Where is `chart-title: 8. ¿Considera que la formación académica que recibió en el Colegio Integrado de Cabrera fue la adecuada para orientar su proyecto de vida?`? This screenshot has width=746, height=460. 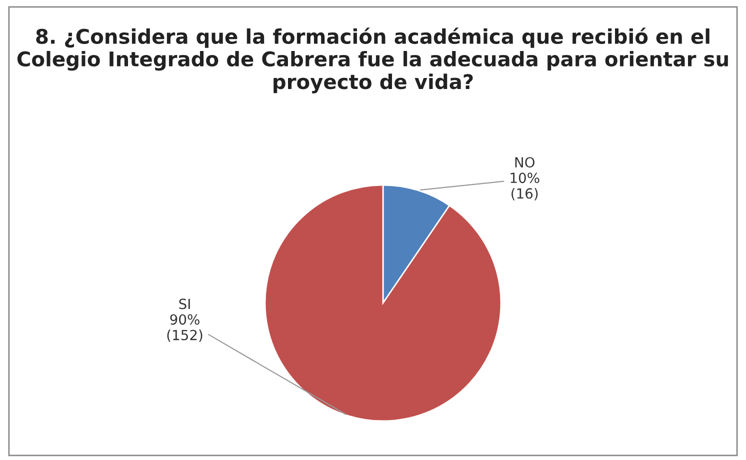 chart-title: 8. ¿Considera que la formación académica que recibió en el Colegio Integrado de Cabrera fue la adecuada para orientar su proyecto de vida? is located at coordinates (372, 61).